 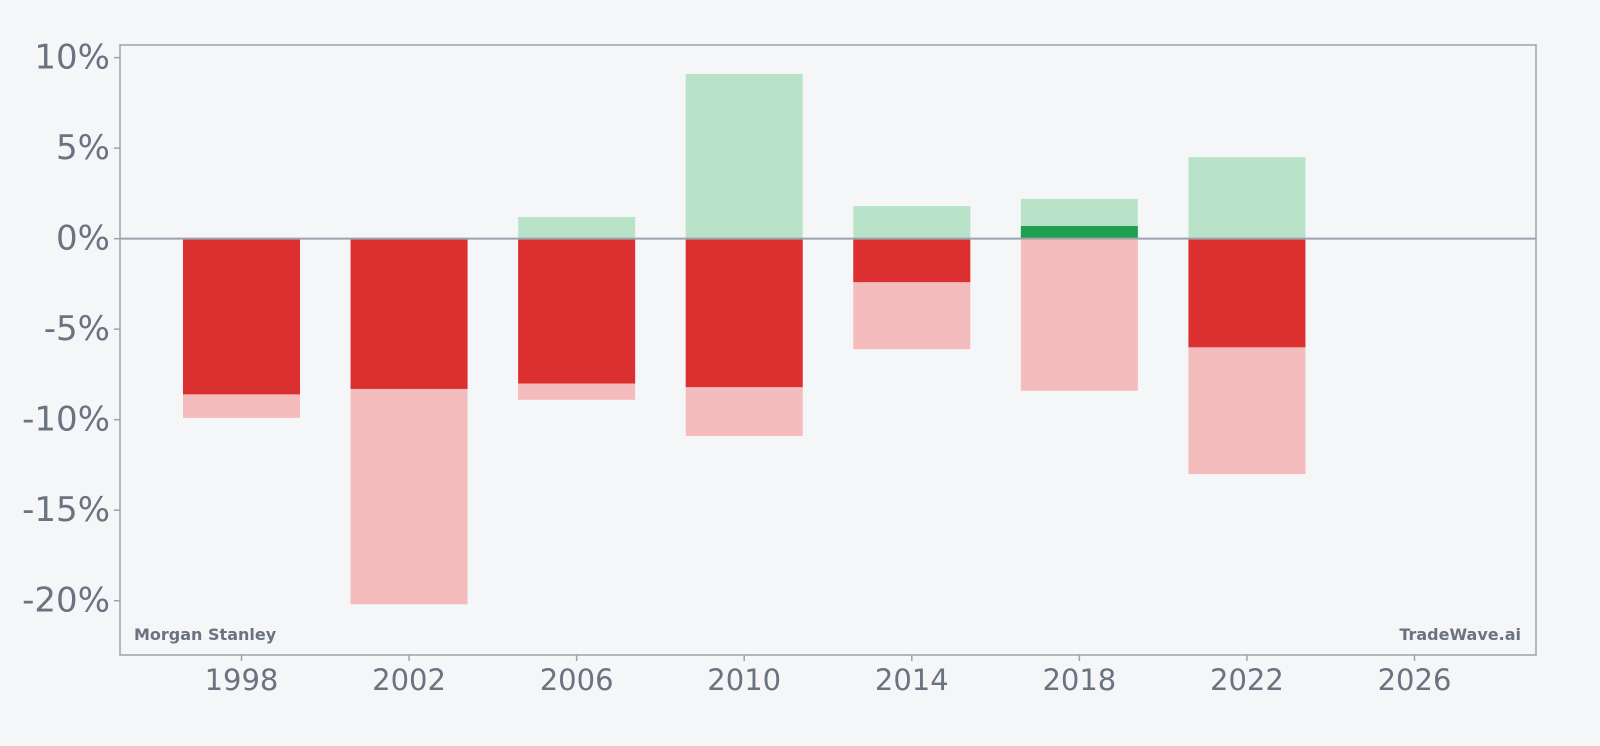 What do you see at coordinates (912, 260) in the screenshot?
I see `close-bar-2014` at bounding box center [912, 260].